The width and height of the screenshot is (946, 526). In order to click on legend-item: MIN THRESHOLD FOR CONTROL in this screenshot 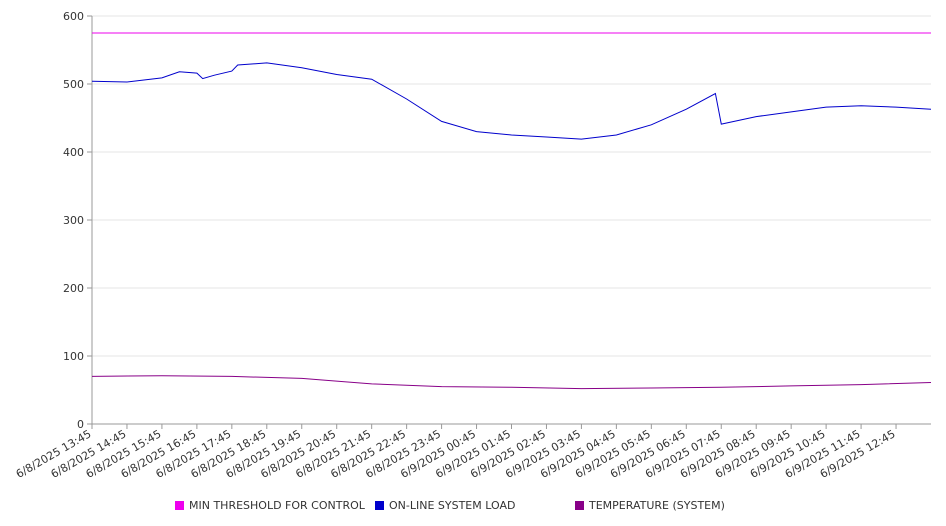, I will do `click(270, 505)`.